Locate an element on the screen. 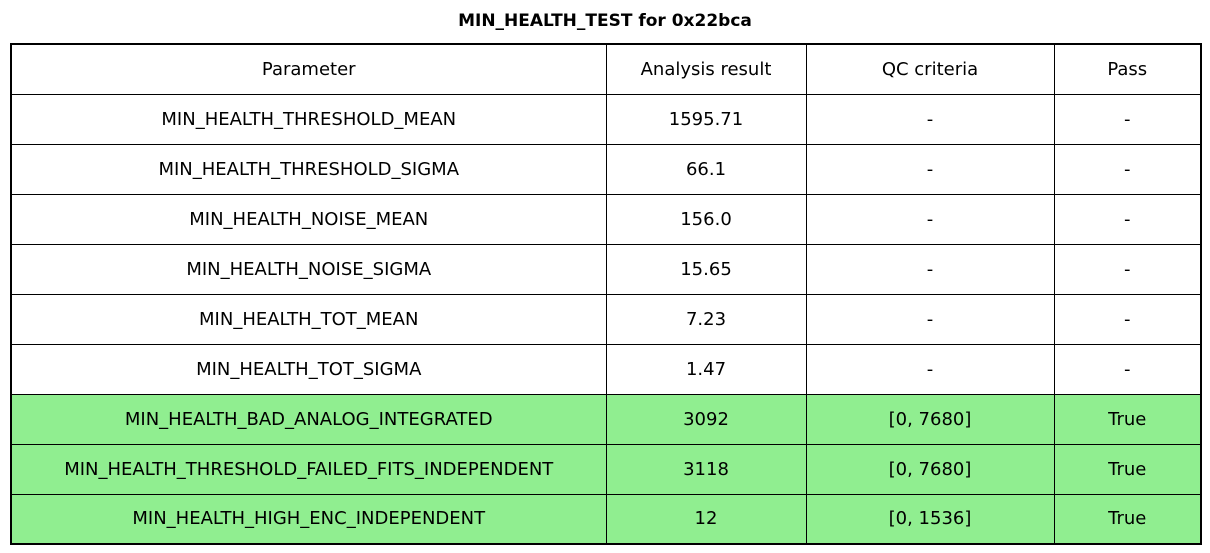  qc-criteria-cell: [0, 1536] is located at coordinates (930, 519).